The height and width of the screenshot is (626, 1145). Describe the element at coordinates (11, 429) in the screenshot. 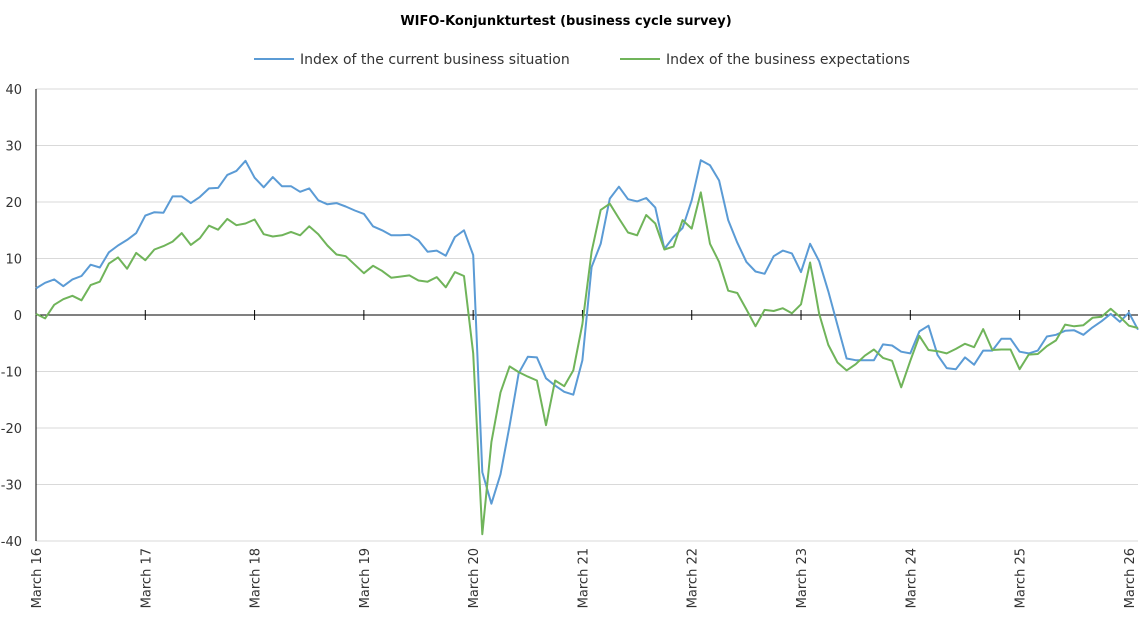

I see `y-tick-label: -20` at that location.